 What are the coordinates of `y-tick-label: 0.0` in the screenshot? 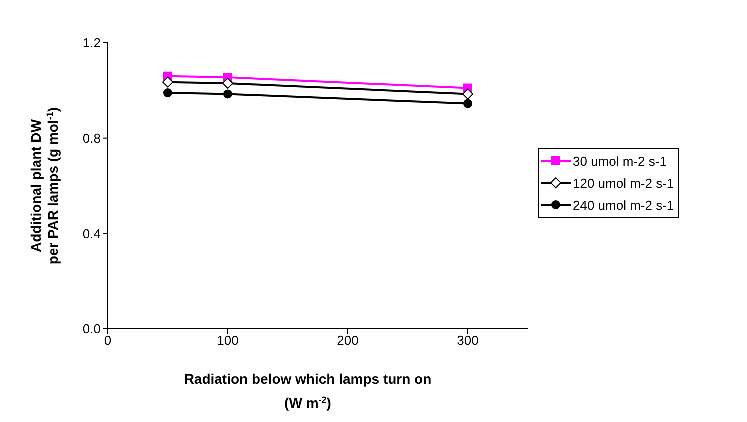 It's located at (91, 329).